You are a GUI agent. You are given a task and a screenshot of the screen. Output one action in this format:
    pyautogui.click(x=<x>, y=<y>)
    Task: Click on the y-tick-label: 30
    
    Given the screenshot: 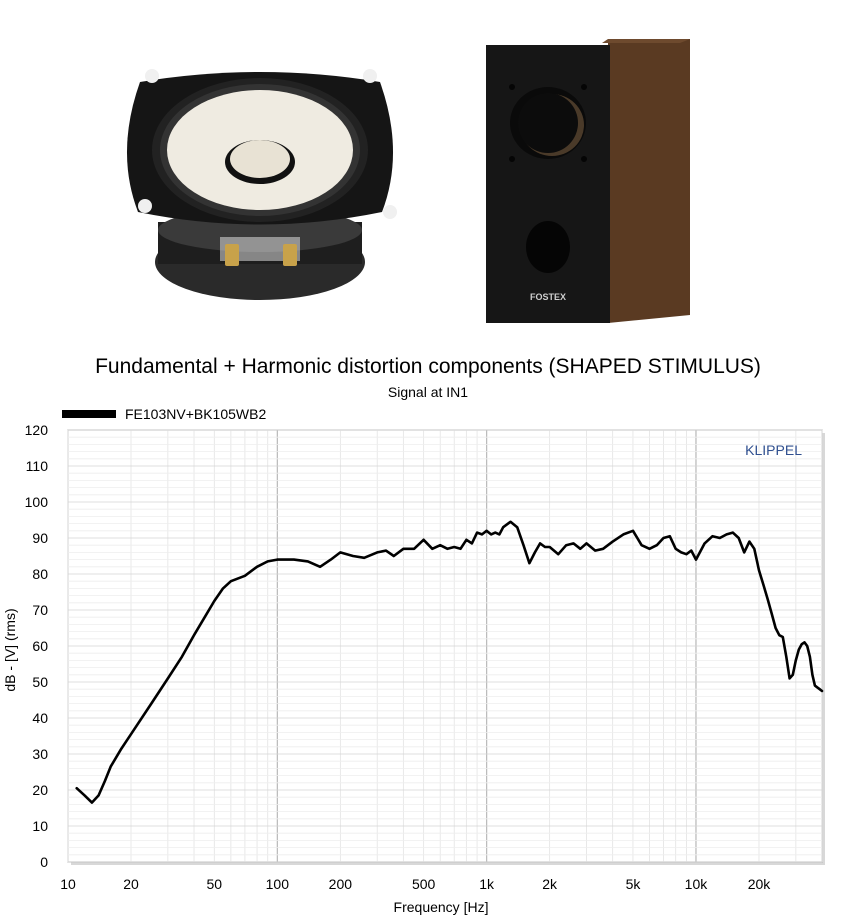 What is the action you would take?
    pyautogui.click(x=40, y=754)
    